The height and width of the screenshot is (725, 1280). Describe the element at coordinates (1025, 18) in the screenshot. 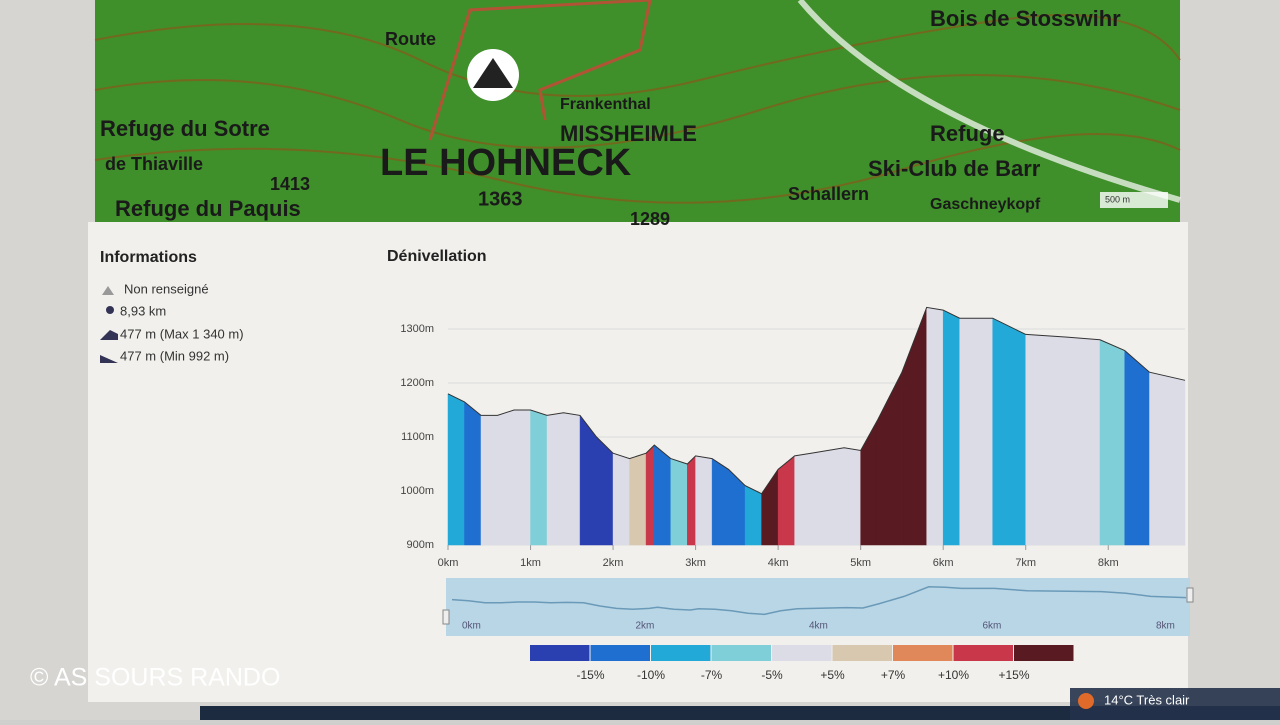

I see `map-label: Bois de Stosswihr` at that location.